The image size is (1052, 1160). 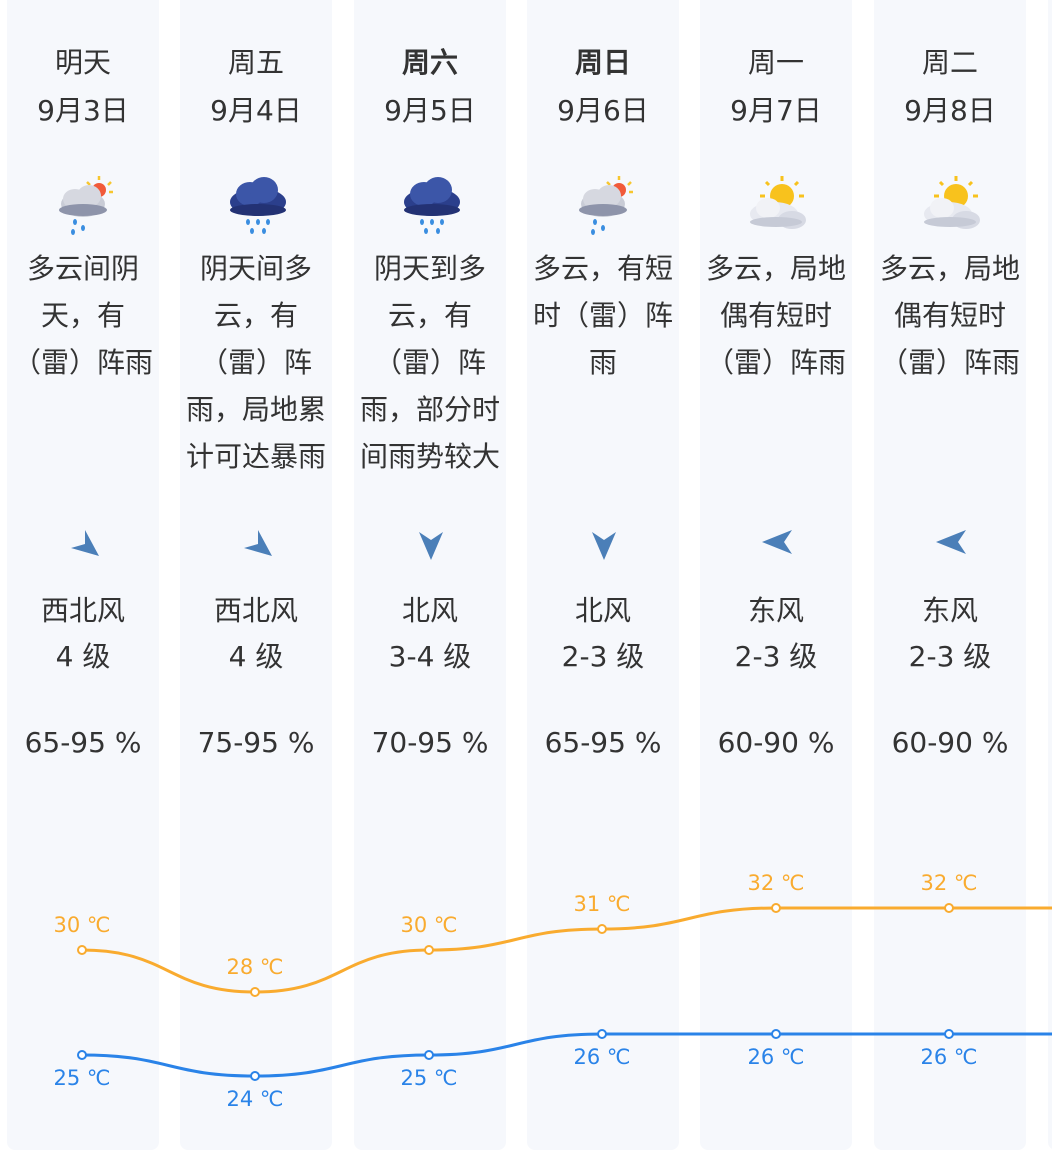 I want to click on humidity: 70-95 %, so click(x=430, y=742).